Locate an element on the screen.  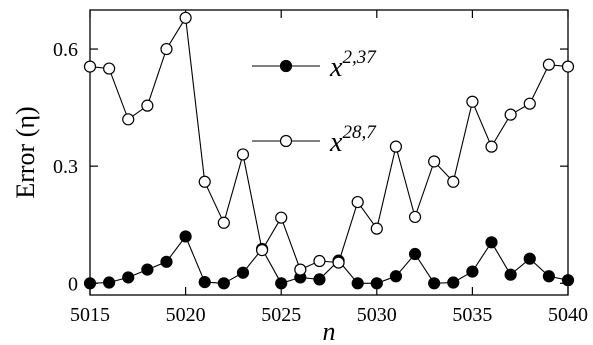
legend-label: x28,7 is located at coordinates (353, 140).